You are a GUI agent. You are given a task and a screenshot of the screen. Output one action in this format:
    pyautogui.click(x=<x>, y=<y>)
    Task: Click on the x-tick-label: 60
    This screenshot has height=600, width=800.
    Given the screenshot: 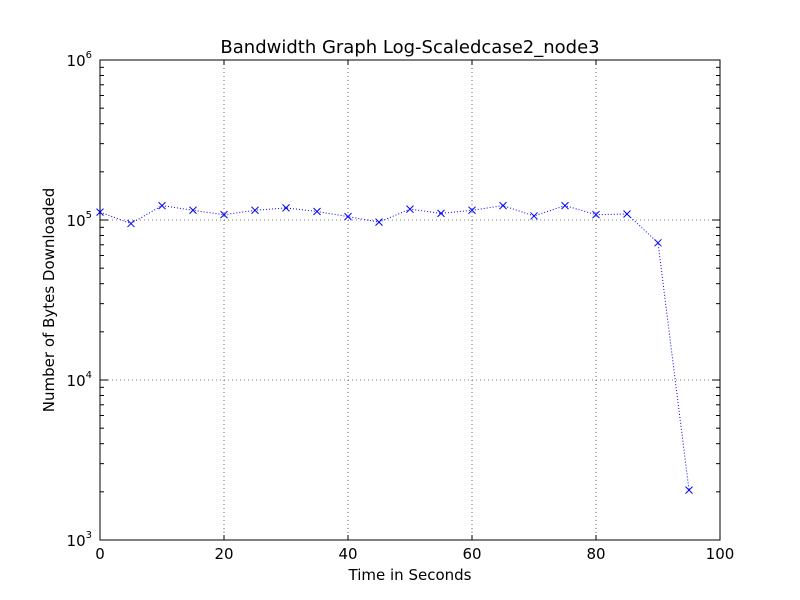 What is the action you would take?
    pyautogui.click(x=471, y=554)
    